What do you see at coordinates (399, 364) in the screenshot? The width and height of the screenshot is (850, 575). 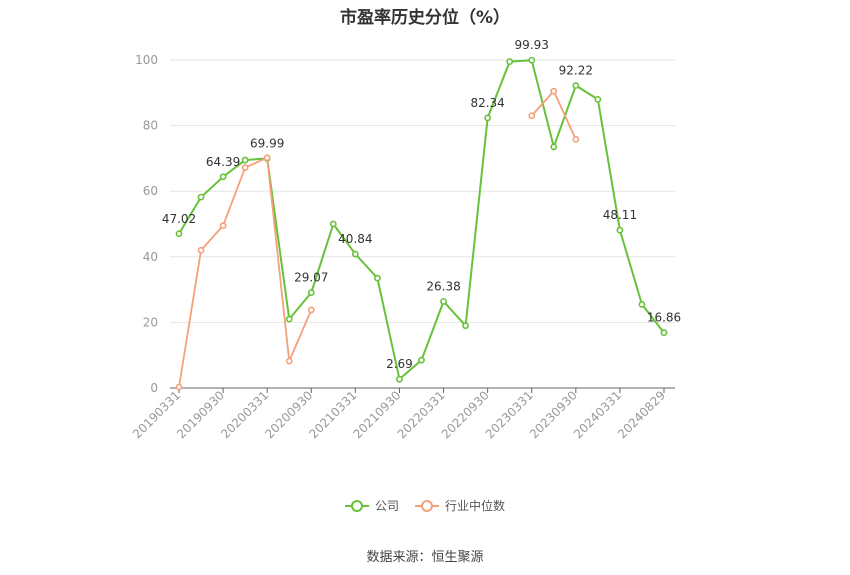 I see `data-label: 2.69` at bounding box center [399, 364].